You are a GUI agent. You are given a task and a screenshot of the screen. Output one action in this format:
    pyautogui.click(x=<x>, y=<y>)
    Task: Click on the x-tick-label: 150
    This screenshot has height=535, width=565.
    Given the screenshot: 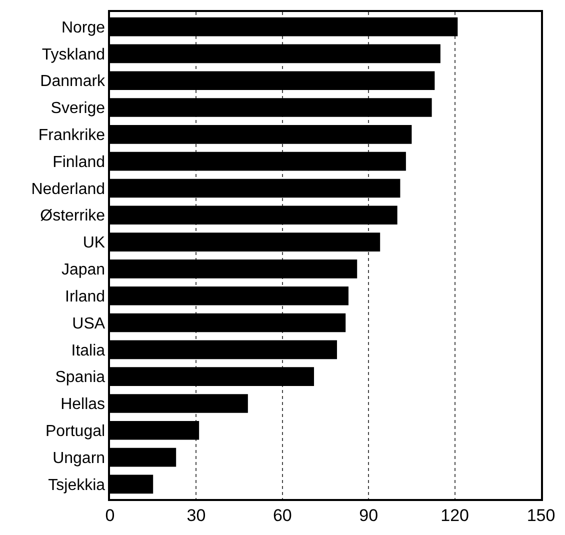 What is the action you would take?
    pyautogui.click(x=541, y=516)
    